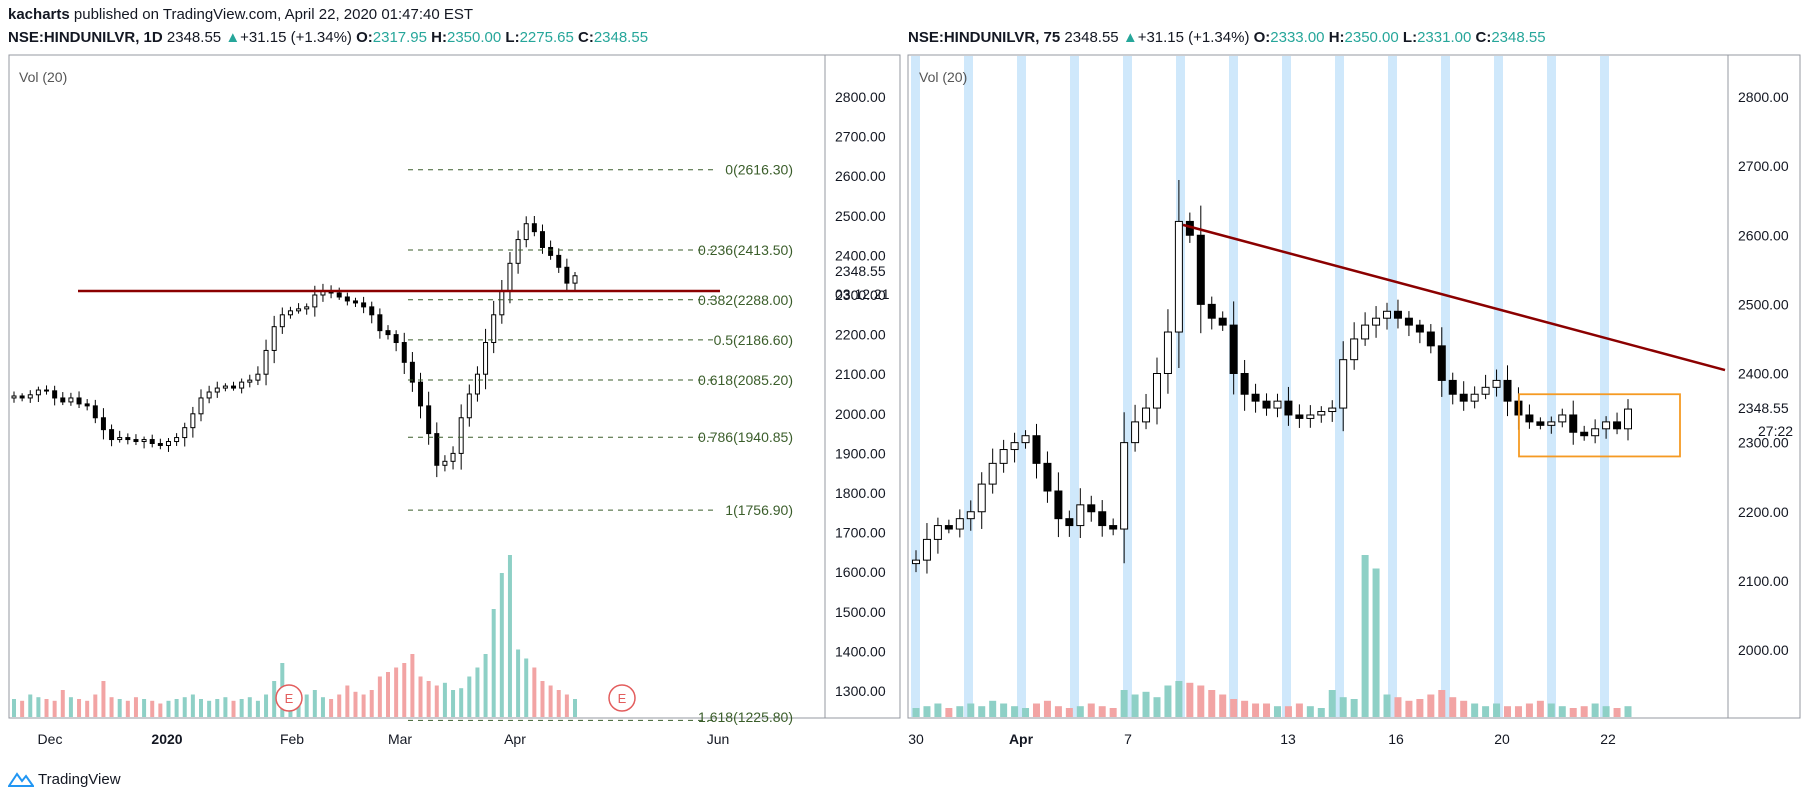 The width and height of the screenshot is (1810, 801). What do you see at coordinates (39, 14) in the screenshot?
I see `author-name: kacharts` at bounding box center [39, 14].